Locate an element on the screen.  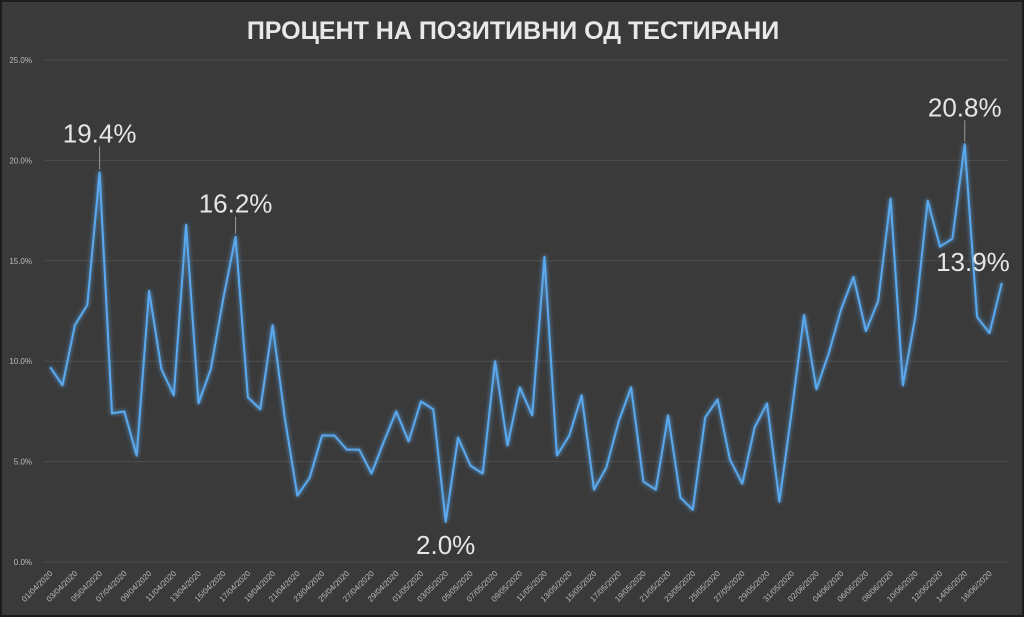
y-tick-label: 10.0% is located at coordinates (20, 361).